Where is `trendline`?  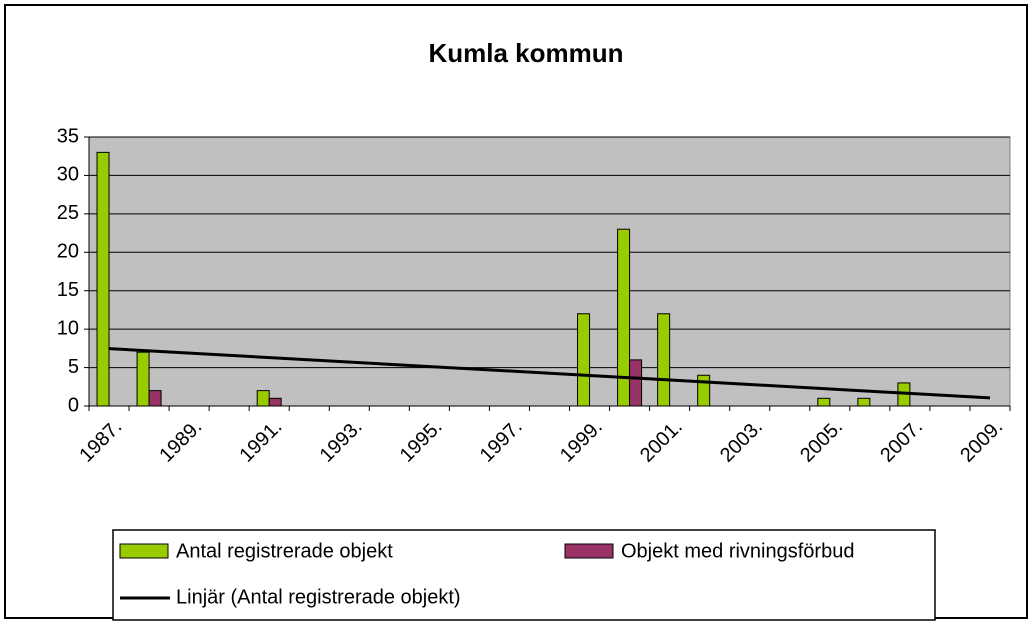 trendline is located at coordinates (549, 373).